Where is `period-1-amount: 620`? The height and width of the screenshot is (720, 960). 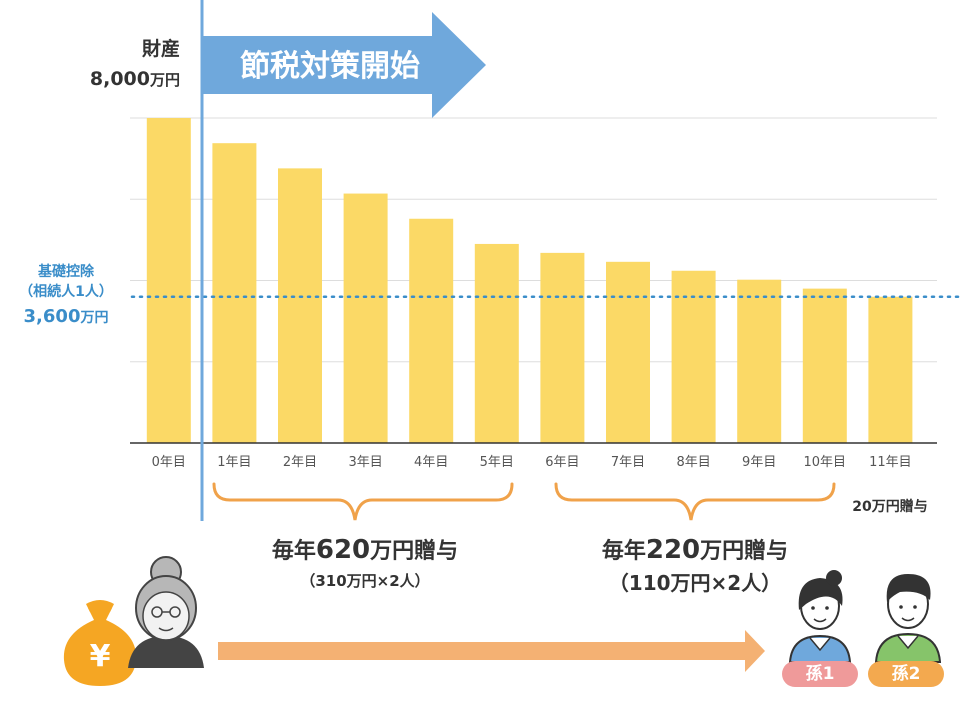 period-1-amount: 620 is located at coordinates (343, 550).